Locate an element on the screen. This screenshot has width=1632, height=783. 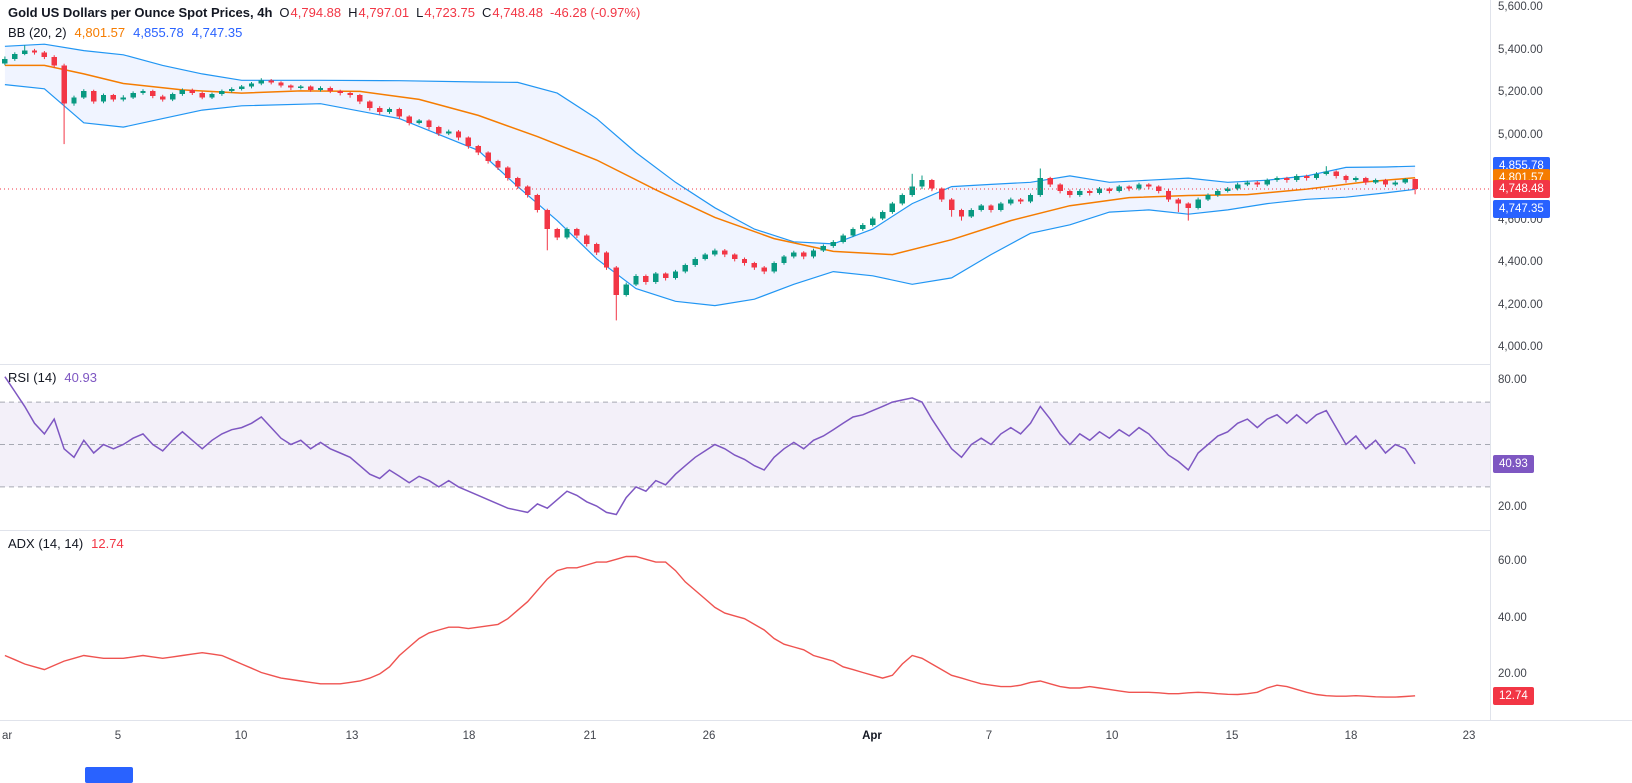
legend-row-bb: BB (20, 2) 4,801.57 4,855.78 4,747.35 is located at coordinates (324, 33).